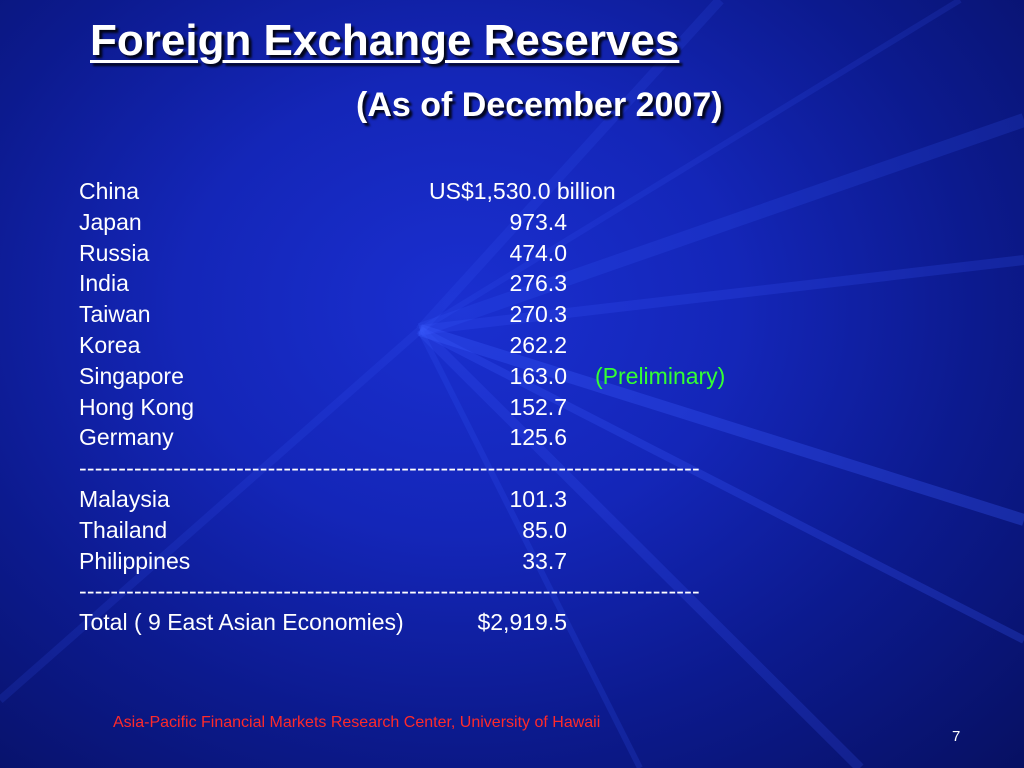  What do you see at coordinates (544, 529) in the screenshot?
I see `reserve-value: 85.0` at bounding box center [544, 529].